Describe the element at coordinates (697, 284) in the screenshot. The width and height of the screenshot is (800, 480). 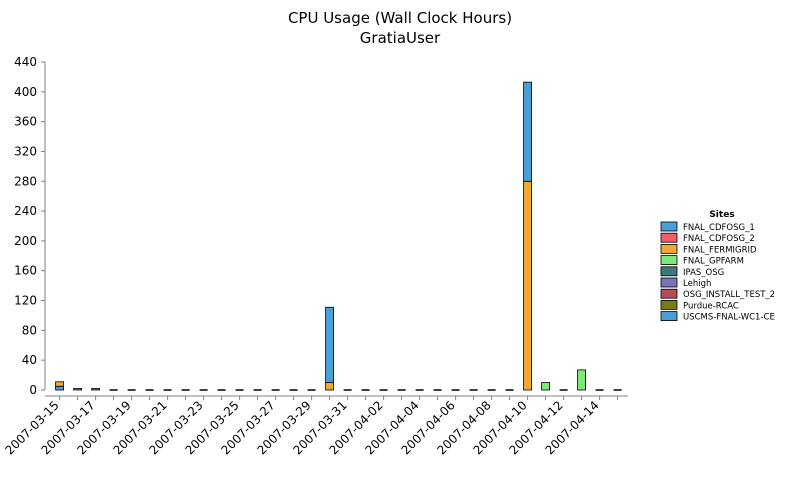
I see `legend-label: Lehigh` at that location.